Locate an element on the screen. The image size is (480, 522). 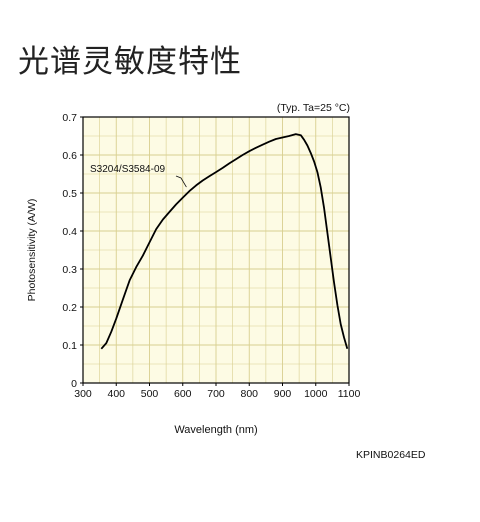
x-axis-label: Wavelength (nm) is located at coordinates (215, 430).